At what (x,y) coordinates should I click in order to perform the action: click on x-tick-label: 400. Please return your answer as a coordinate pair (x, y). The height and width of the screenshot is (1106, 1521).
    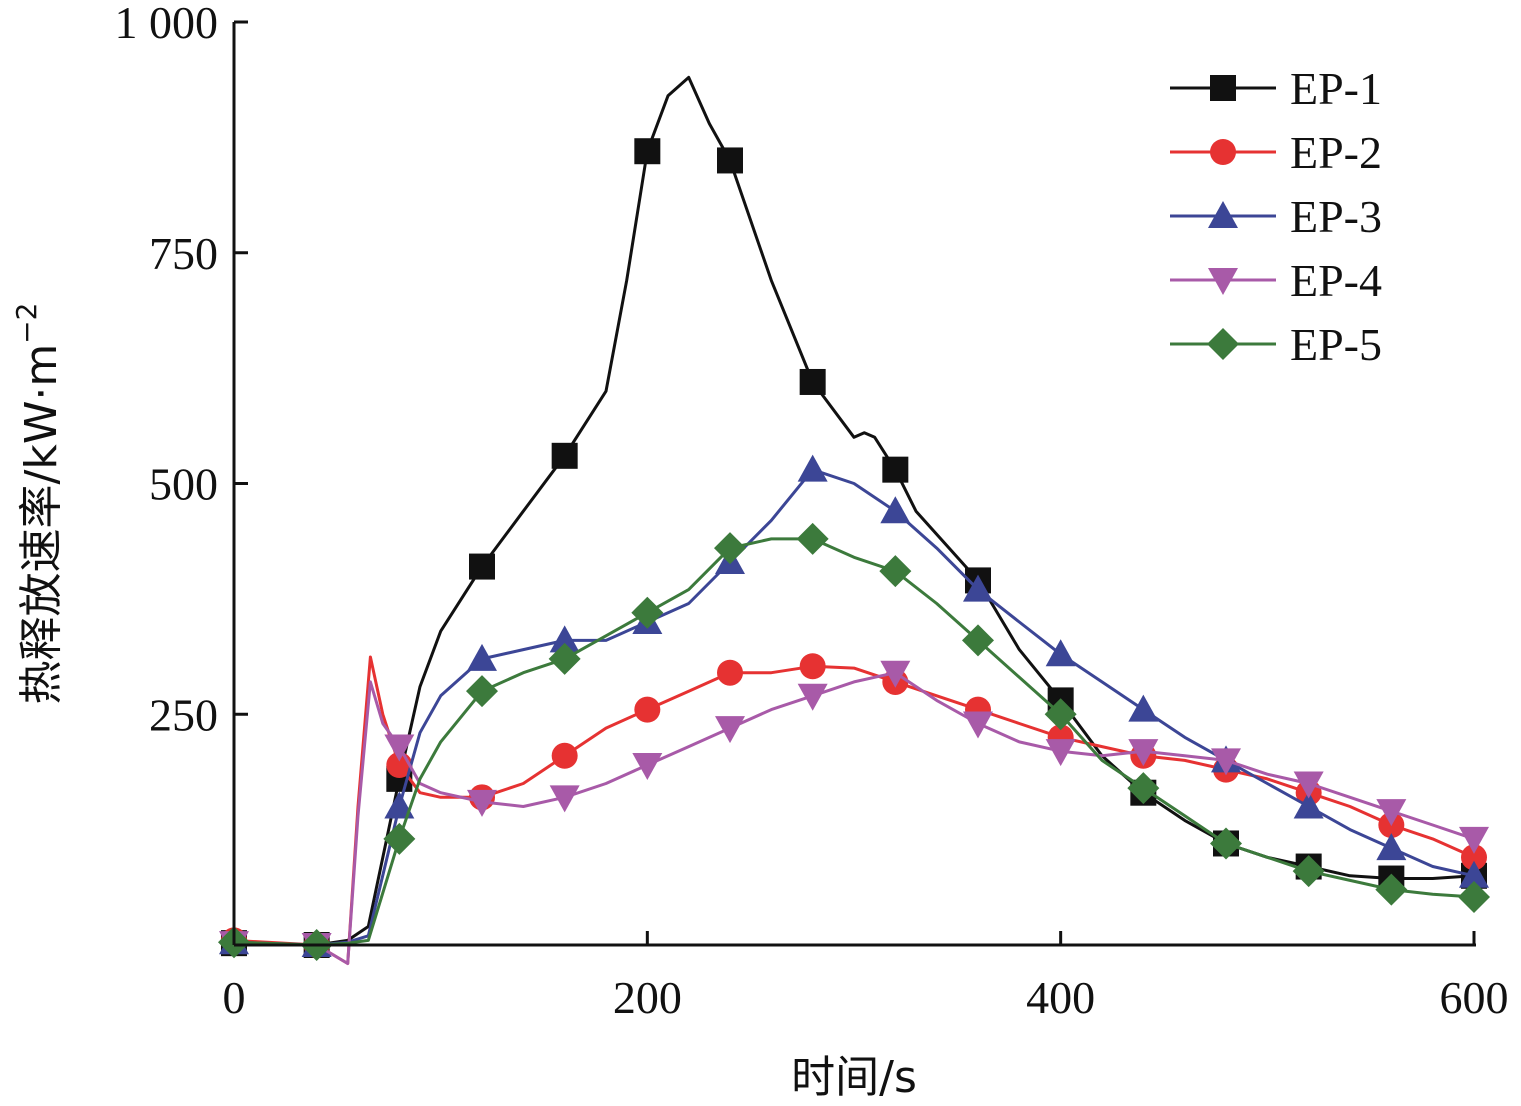
    Looking at the image, I should click on (1060, 997).